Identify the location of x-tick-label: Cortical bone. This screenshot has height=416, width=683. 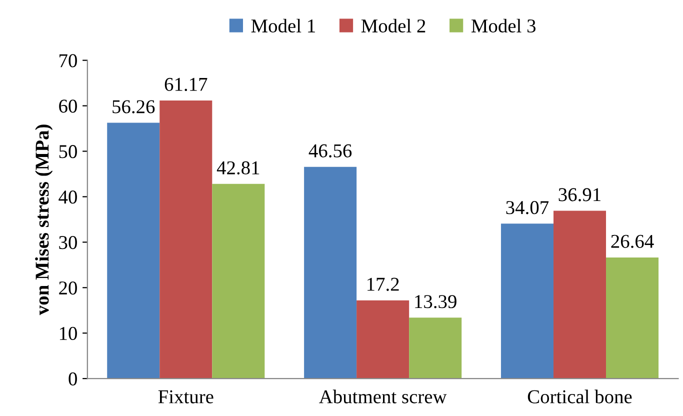
(580, 397).